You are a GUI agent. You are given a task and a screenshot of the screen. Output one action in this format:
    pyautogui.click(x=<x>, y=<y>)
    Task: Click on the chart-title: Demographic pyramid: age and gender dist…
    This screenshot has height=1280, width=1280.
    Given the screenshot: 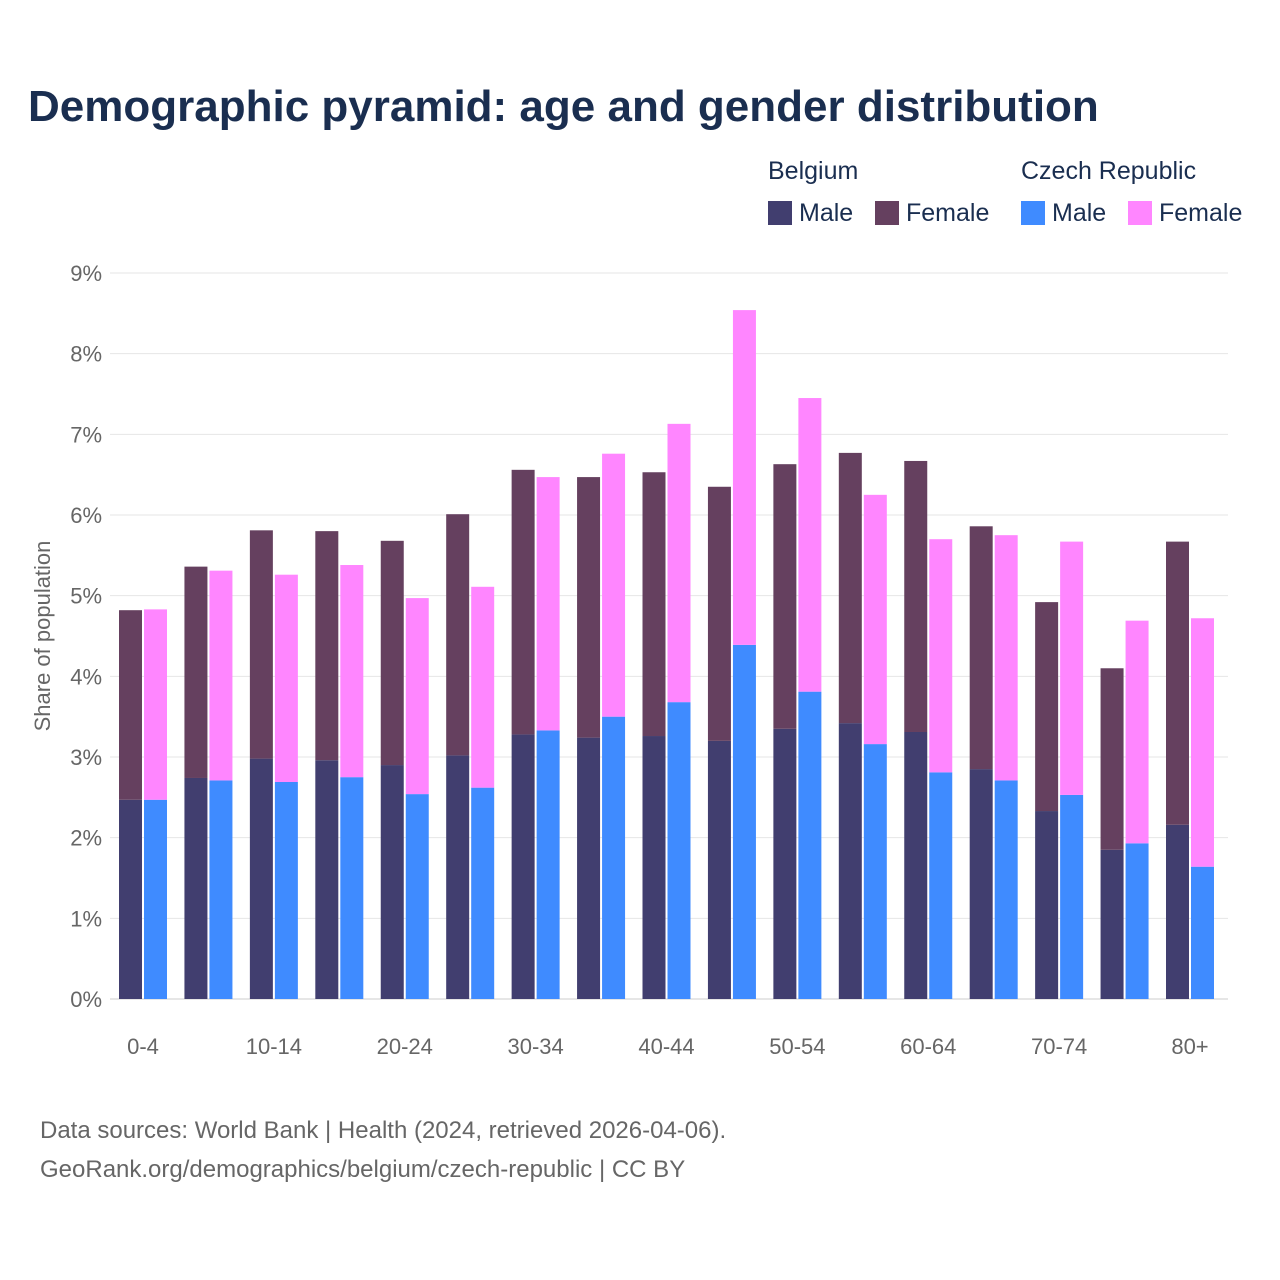 What is the action you would take?
    pyautogui.click(x=563, y=106)
    